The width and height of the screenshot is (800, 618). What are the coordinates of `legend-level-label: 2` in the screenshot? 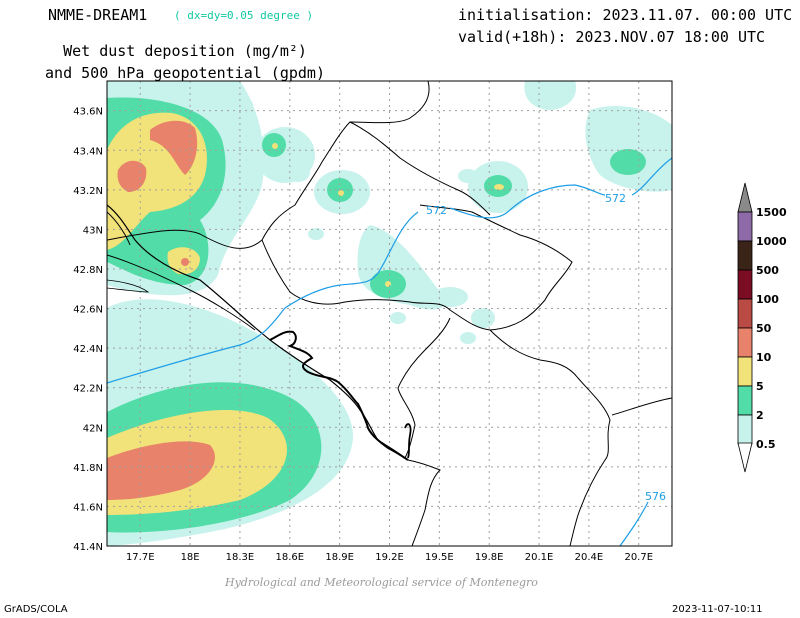 It's located at (760, 415).